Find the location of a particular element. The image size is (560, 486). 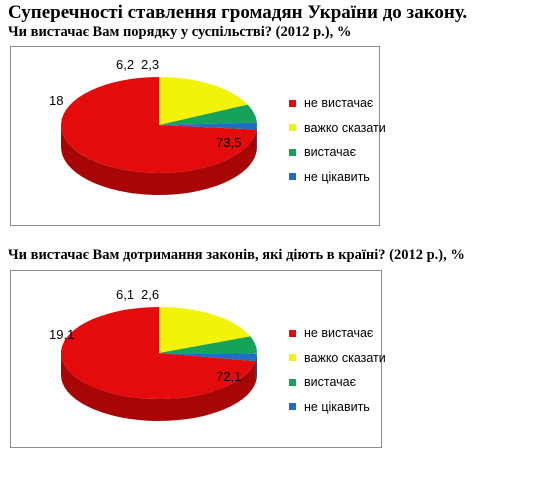

chart-2-data-label-vystachaye: 6,1 is located at coordinates (125, 294).